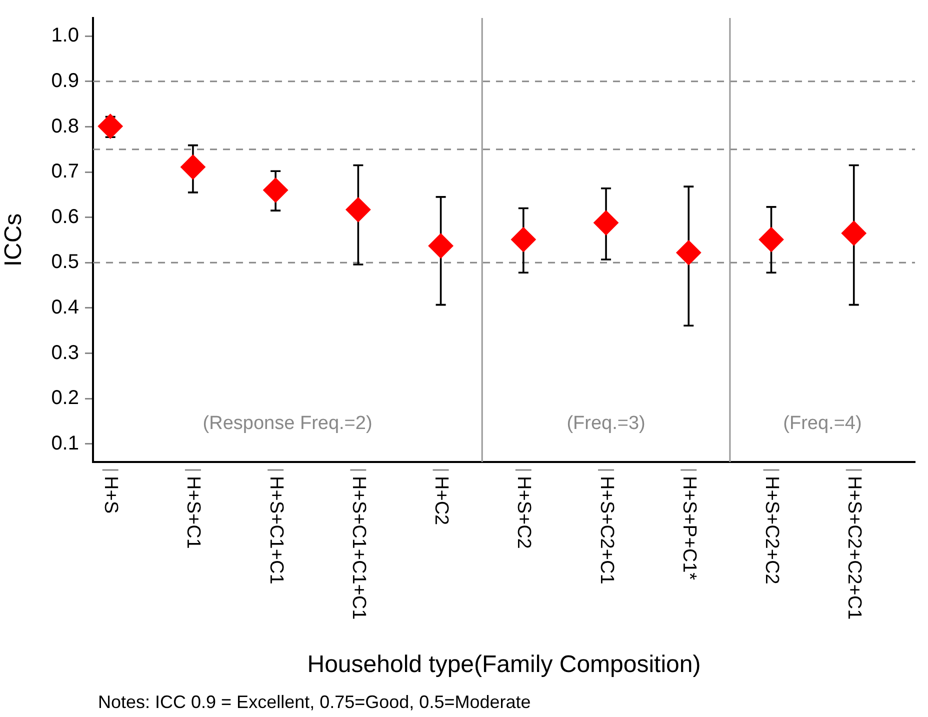  Describe the element at coordinates (65, 353) in the screenshot. I see `y-tick-label: 0.3` at that location.